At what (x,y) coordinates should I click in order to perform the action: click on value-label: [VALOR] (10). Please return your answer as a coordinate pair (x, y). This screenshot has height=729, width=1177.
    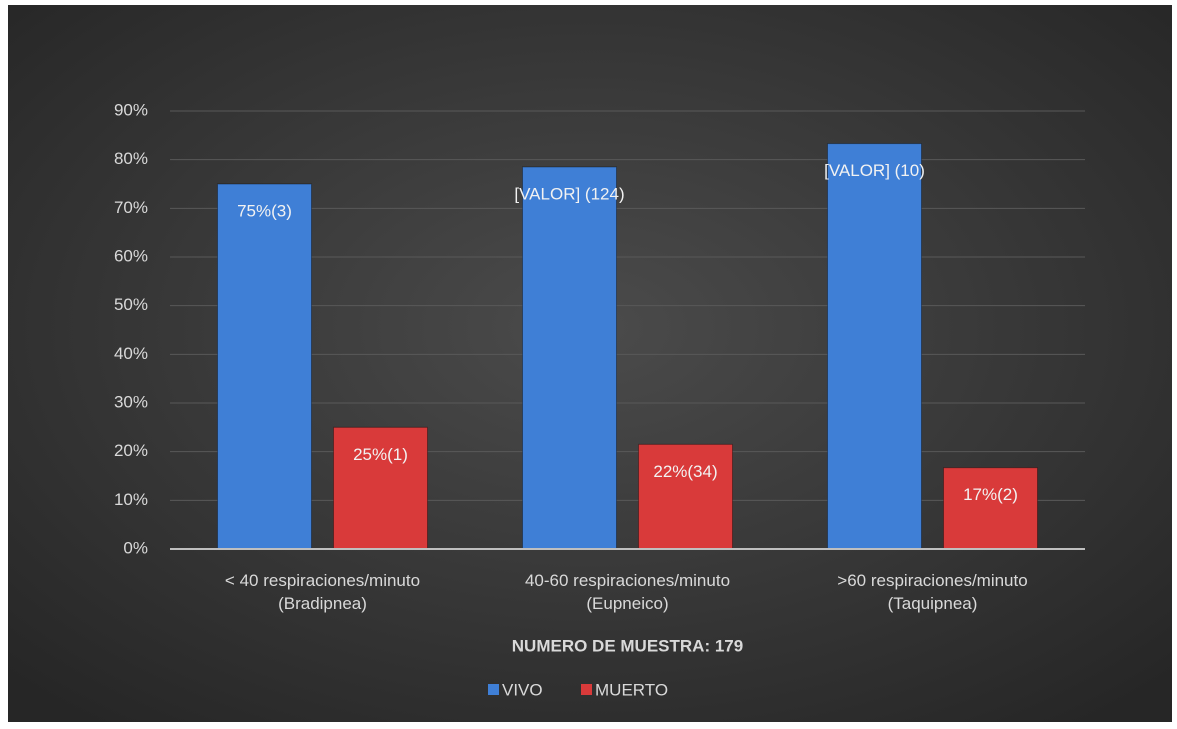
    Looking at the image, I should click on (874, 170).